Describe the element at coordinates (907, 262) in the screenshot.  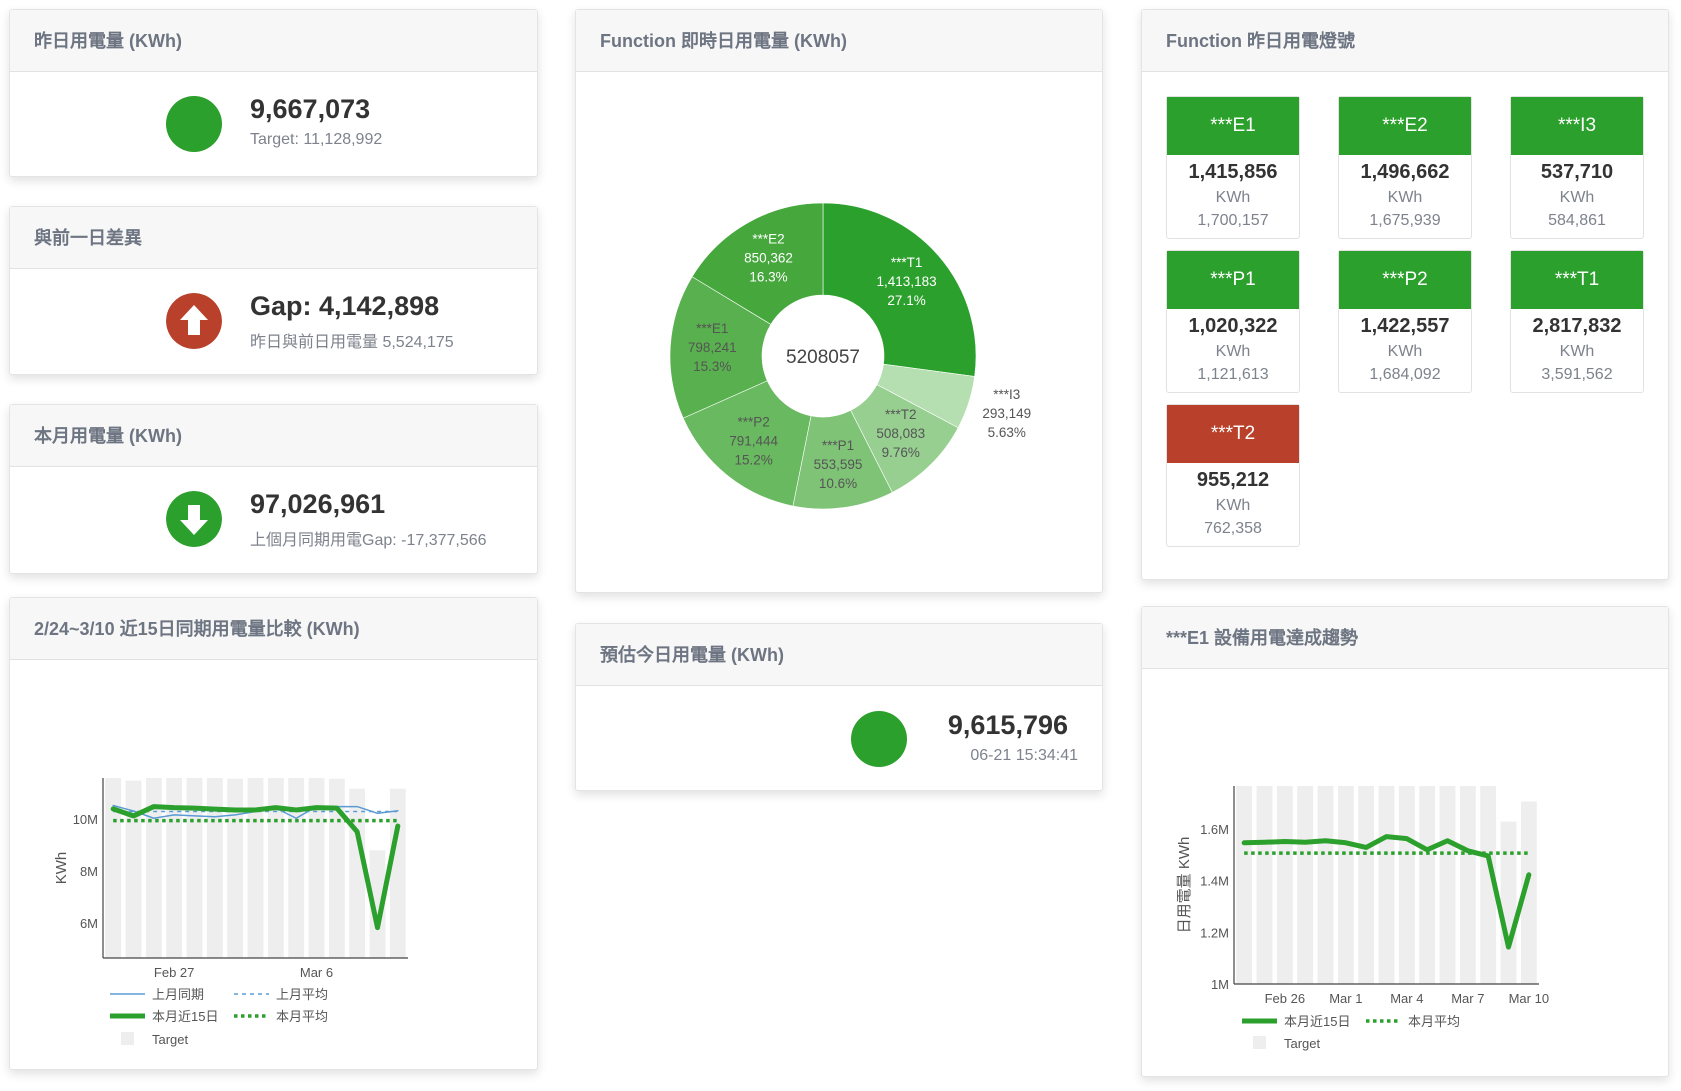
I see `donut-label: ***T1` at that location.